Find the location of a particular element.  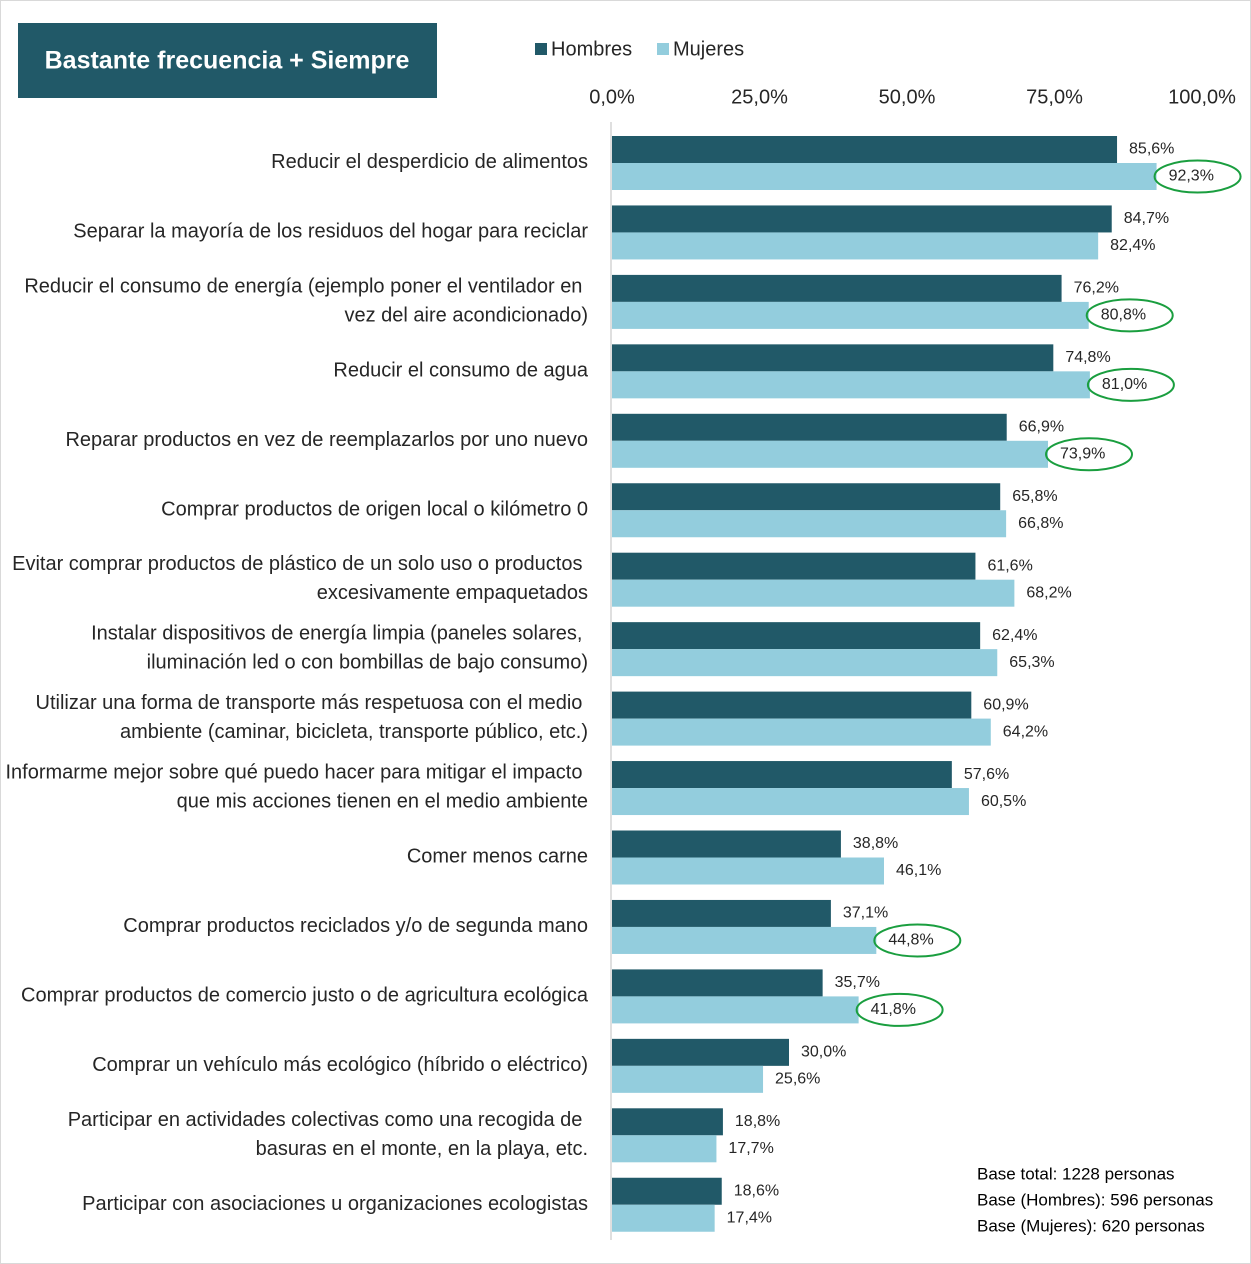

value-label: 41,8% is located at coordinates (893, 1009).